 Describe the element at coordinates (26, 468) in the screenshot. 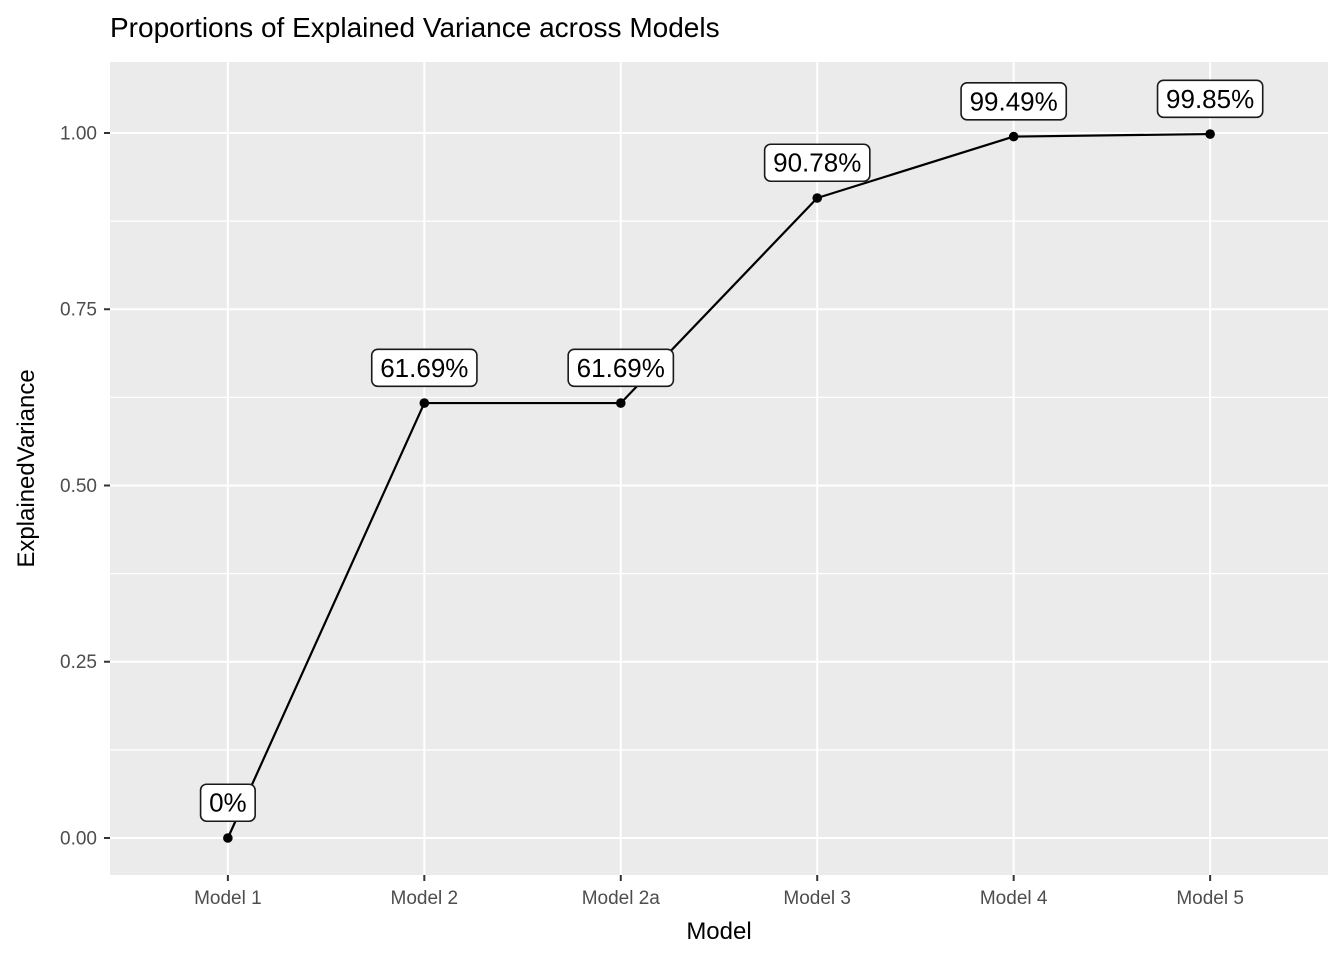

I see `y-axis-title: ExplainedVariance` at that location.